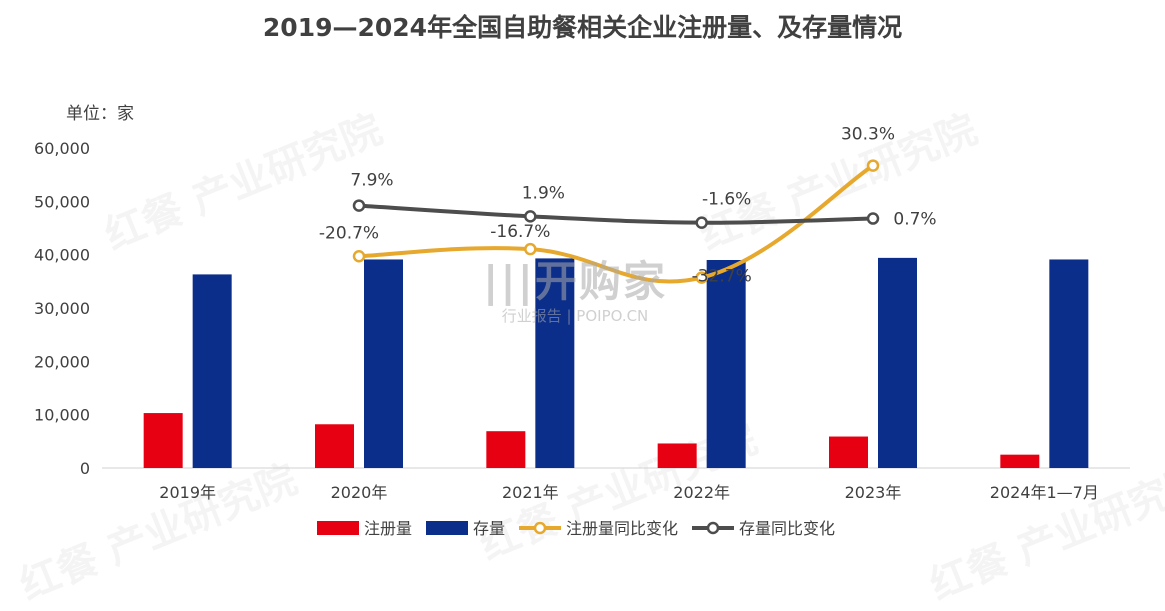 Image resolution: width=1165 pixels, height=611 pixels. Describe the element at coordinates (701, 492) in the screenshot. I see `x-tick-label: 2022年` at that location.